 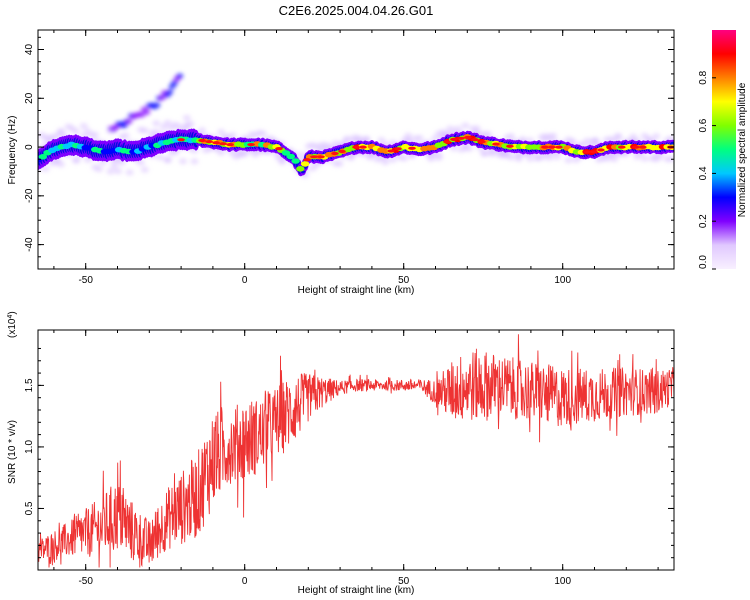 What do you see at coordinates (562, 280) in the screenshot?
I see `spectrogram-xtick-label: 100` at bounding box center [562, 280].